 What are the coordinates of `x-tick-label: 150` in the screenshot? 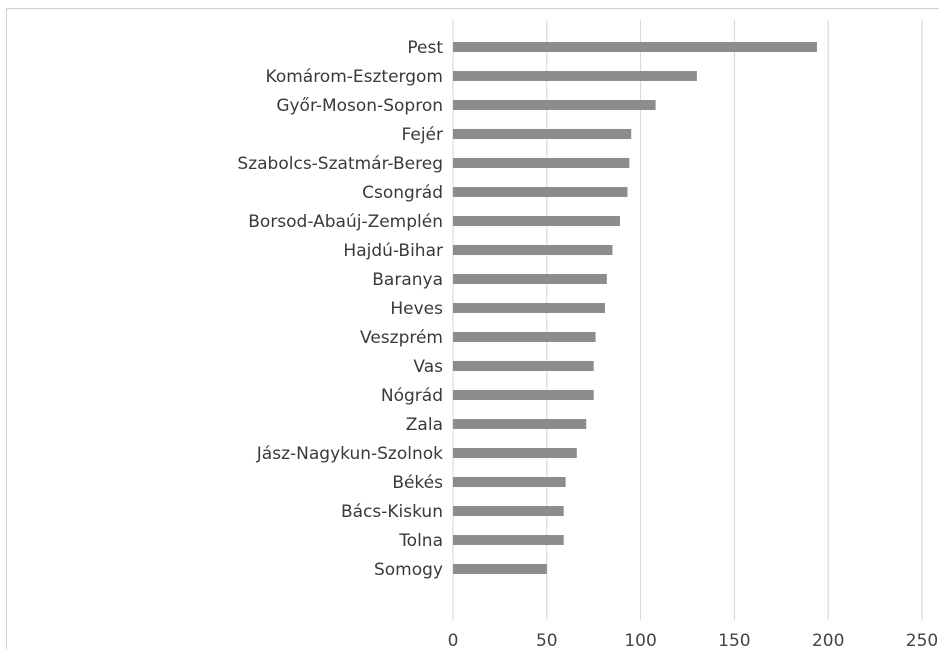 It's located at (734, 641).